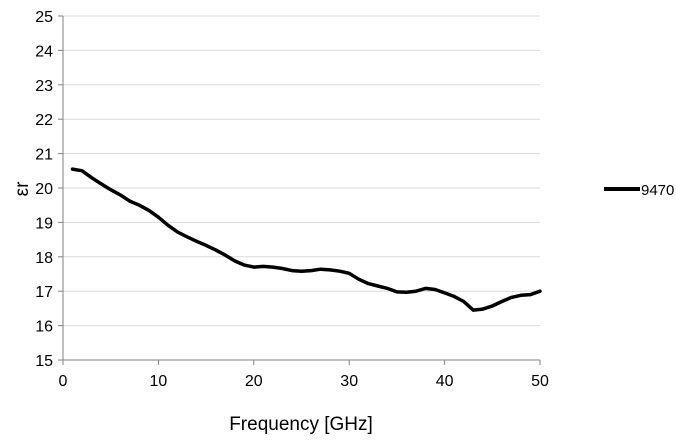 The image size is (676, 441). Describe the element at coordinates (22, 188) in the screenshot. I see `y-axis-title: εr` at that location.